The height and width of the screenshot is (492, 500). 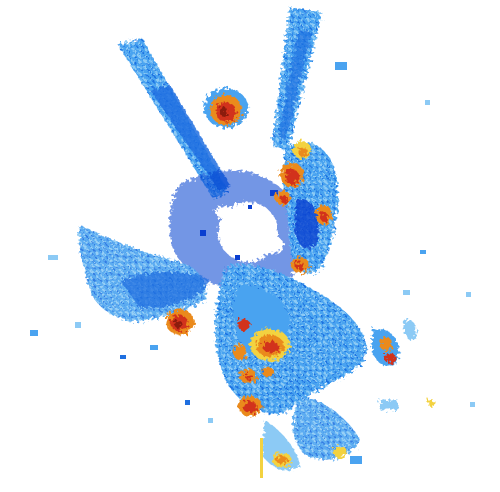 I want to click on radar-cell-far-east, so click(x=388, y=350).